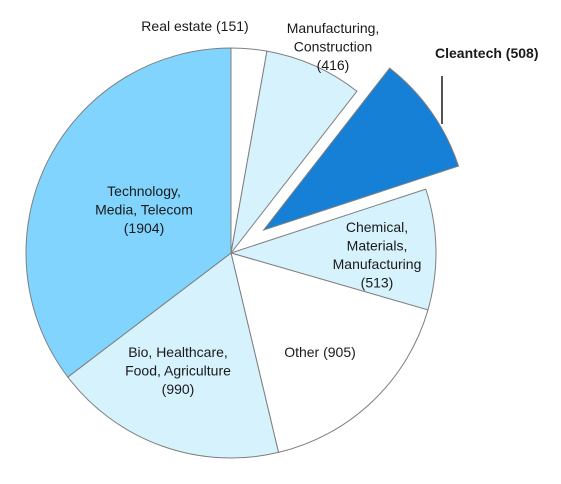 The height and width of the screenshot is (484, 561). Describe the element at coordinates (294, 152) in the screenshot. I see `pie-slice-manufacturing-construction` at that location.